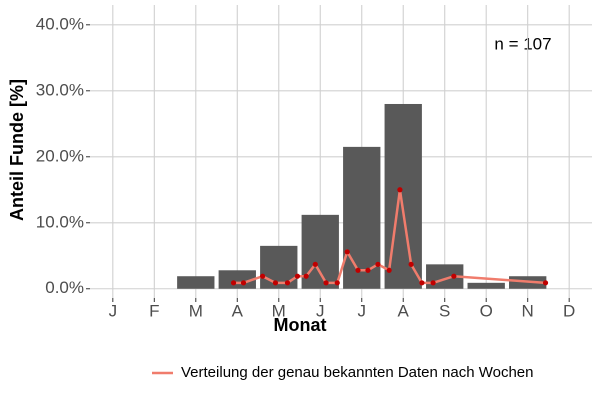  I want to click on x-axis-title: Monat, so click(300, 325).